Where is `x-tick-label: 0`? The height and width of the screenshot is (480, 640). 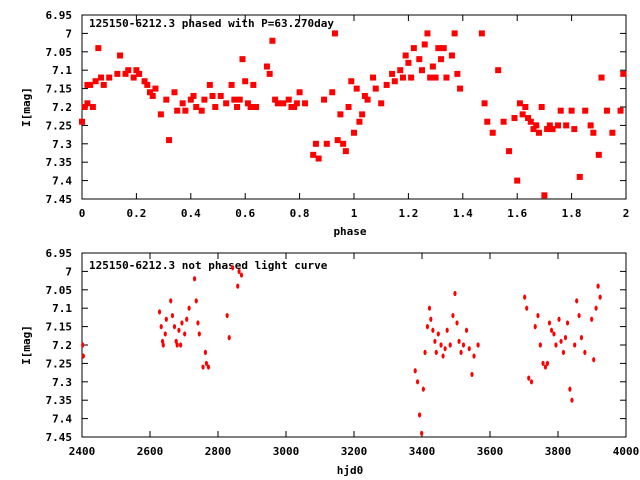
x-tick-label: 0 is located at coordinates (82, 213).